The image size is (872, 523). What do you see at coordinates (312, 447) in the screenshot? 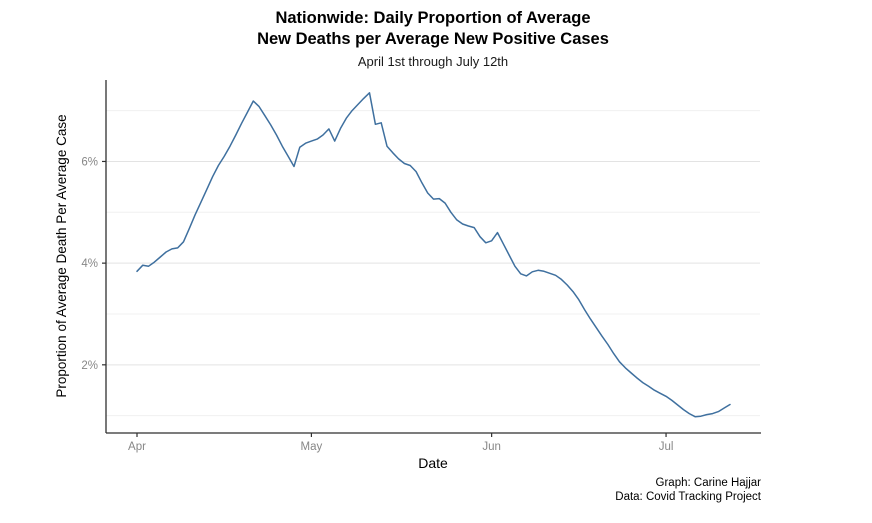
I see `x-tick-label-May: May` at bounding box center [312, 447].